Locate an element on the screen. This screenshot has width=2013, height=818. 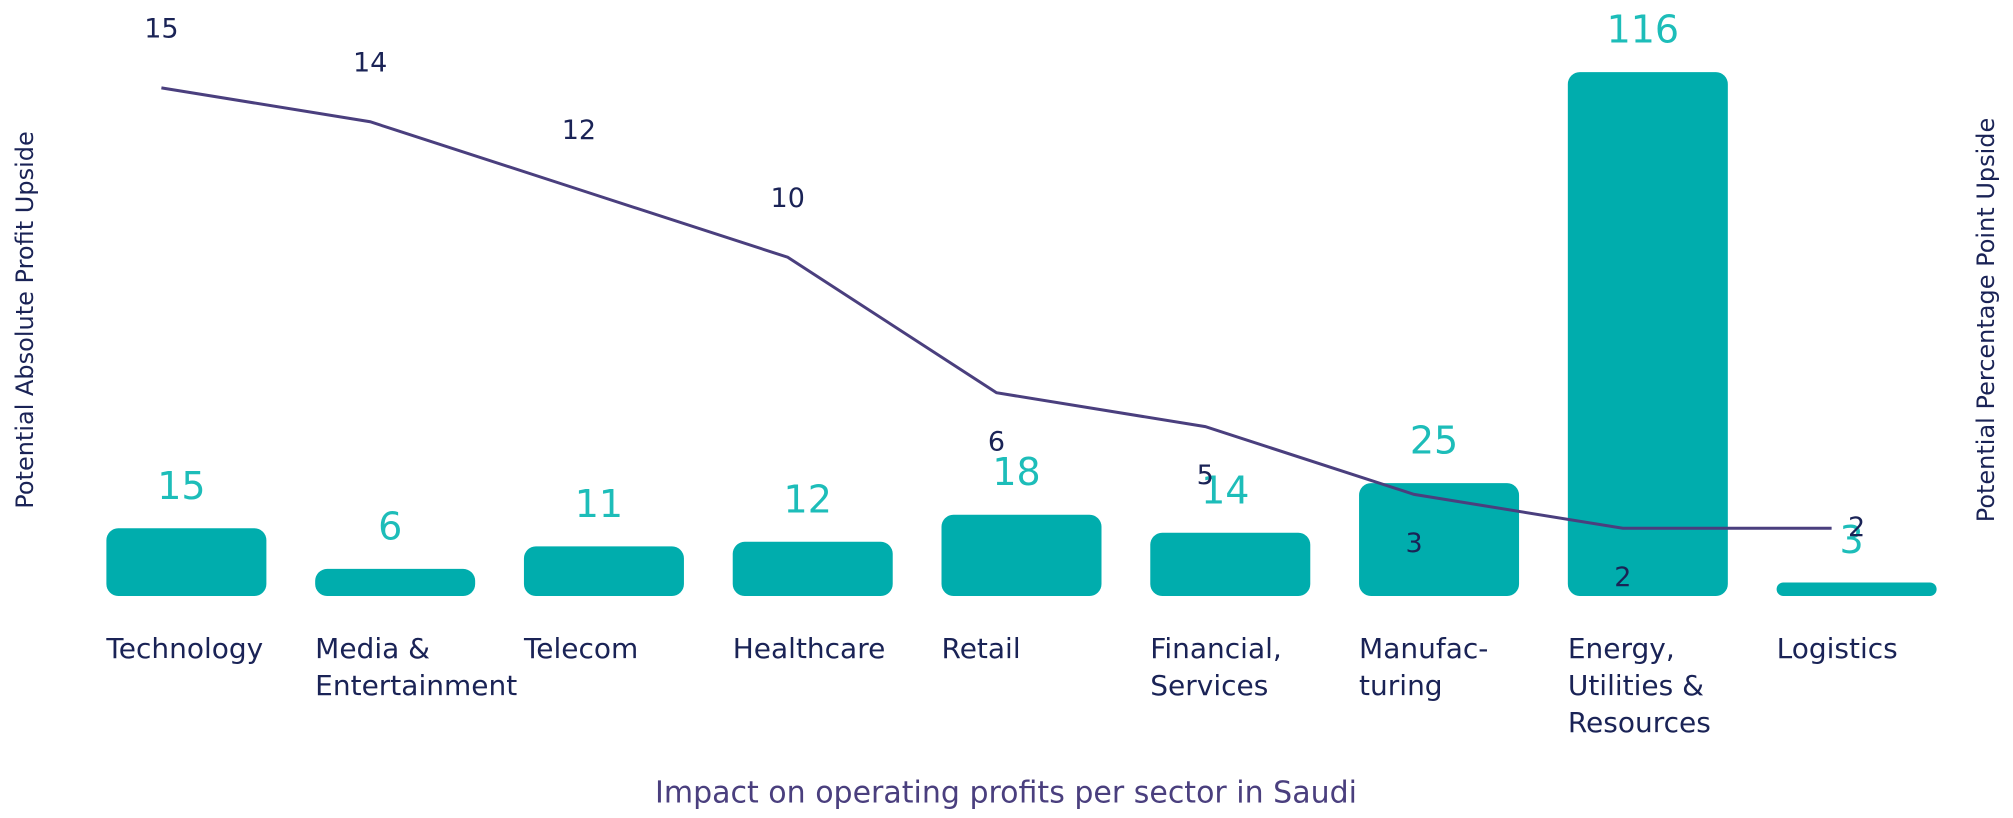
bar-label: 14 is located at coordinates (1225, 490).